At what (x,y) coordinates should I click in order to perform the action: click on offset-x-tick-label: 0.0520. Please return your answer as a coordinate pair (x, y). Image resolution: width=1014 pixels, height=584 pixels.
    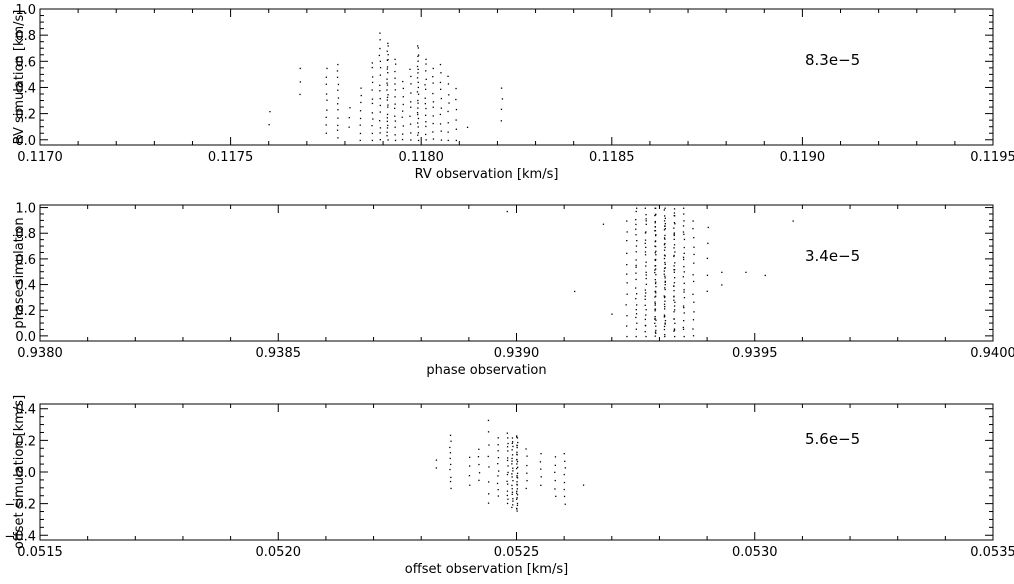
    Looking at the image, I should click on (279, 552).